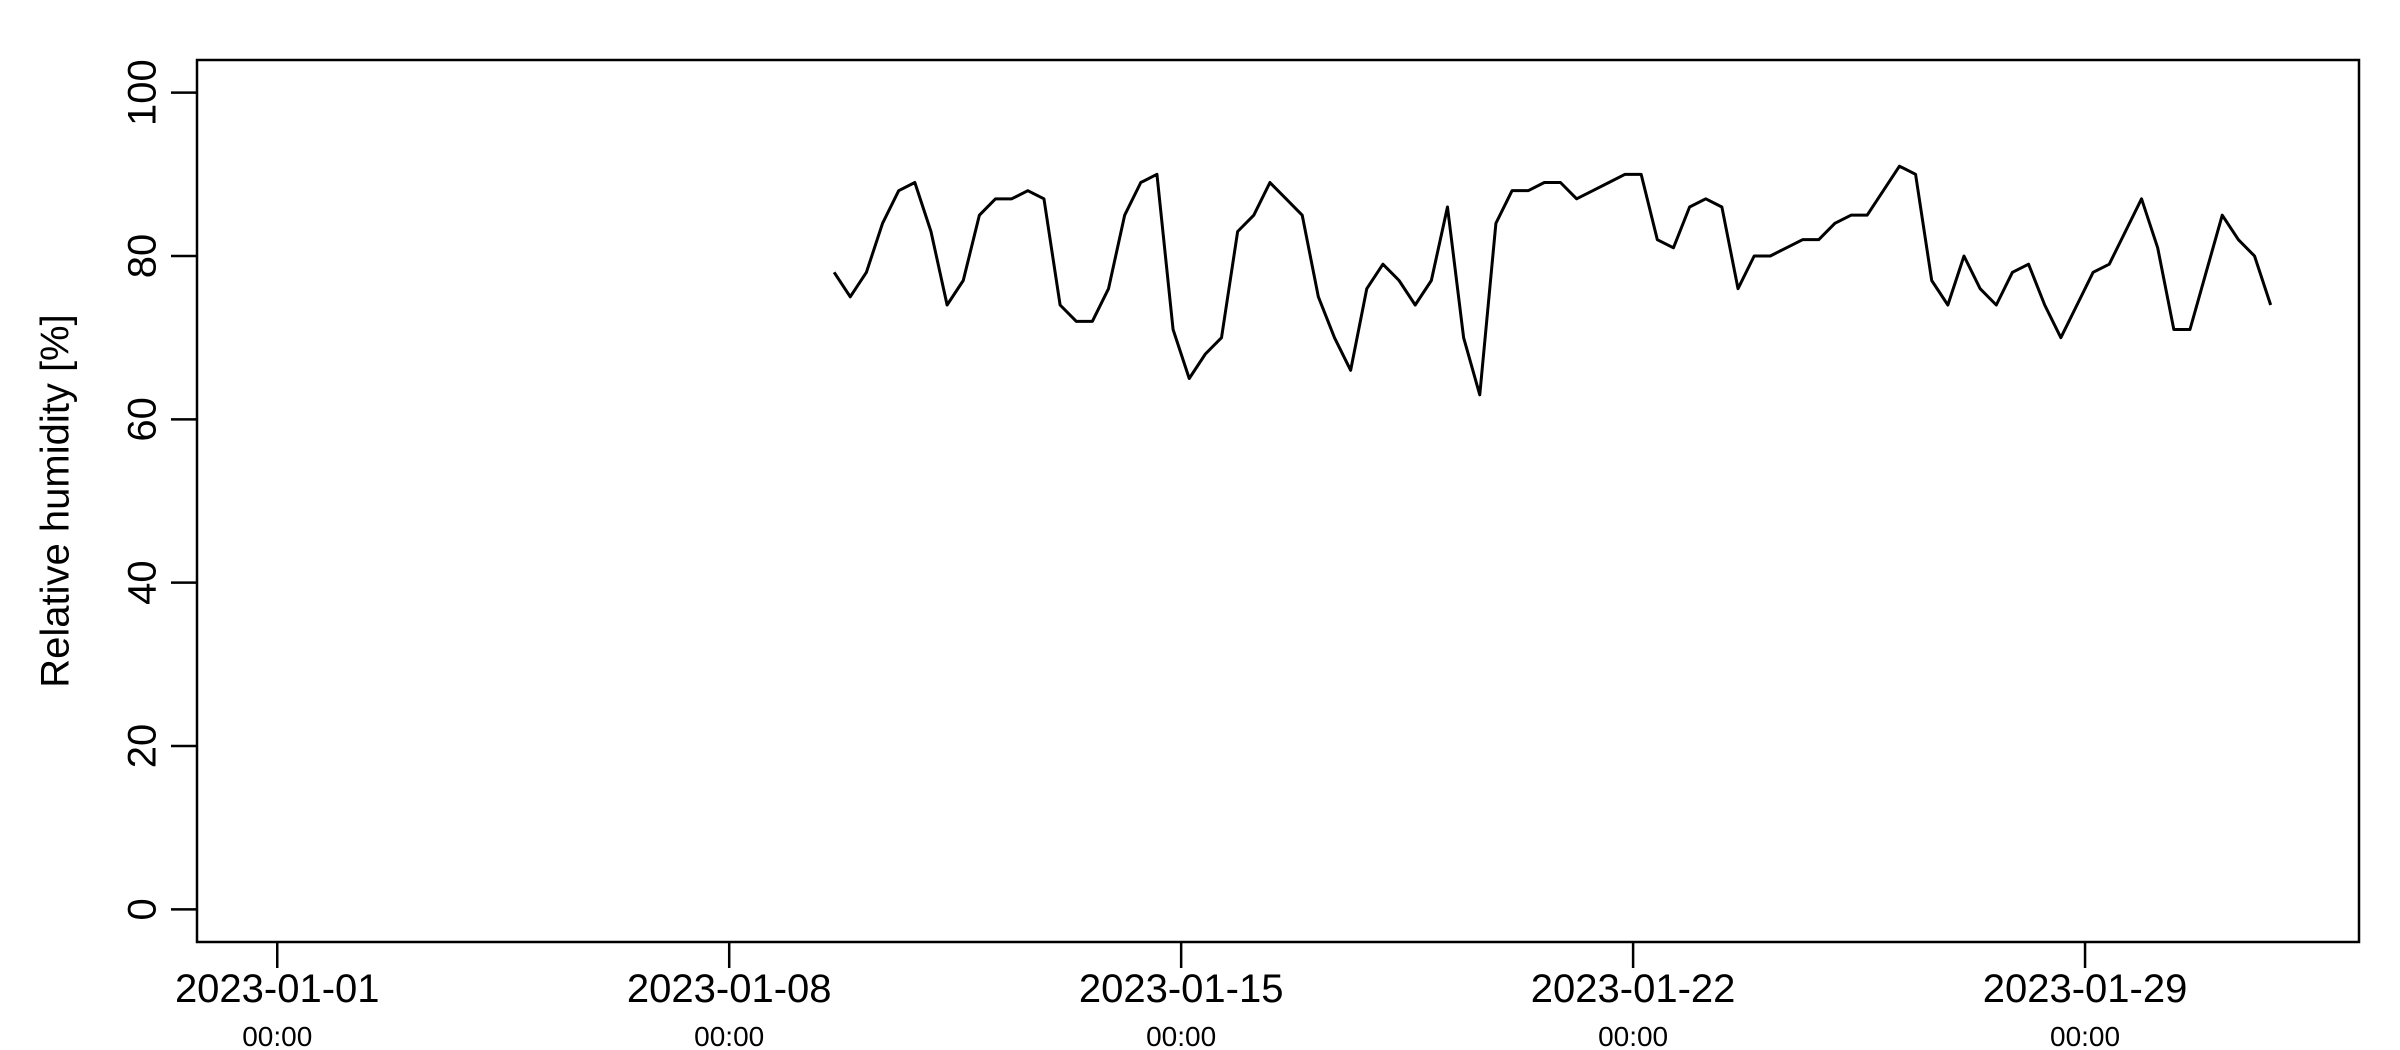 This screenshot has width=2400, height=1050. Describe the element at coordinates (1552, 280) in the screenshot. I see `humidity-line` at that location.